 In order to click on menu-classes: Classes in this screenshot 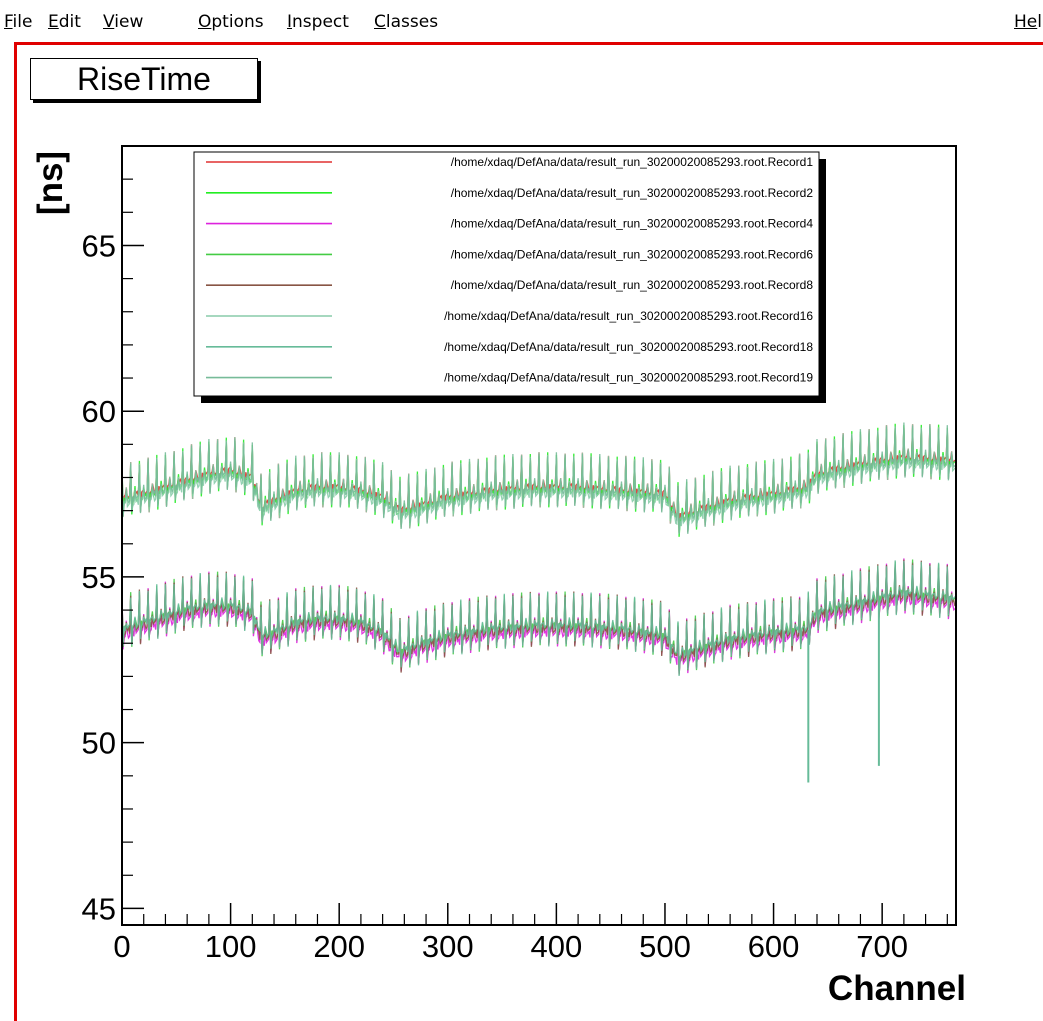, I will do `click(406, 22)`.